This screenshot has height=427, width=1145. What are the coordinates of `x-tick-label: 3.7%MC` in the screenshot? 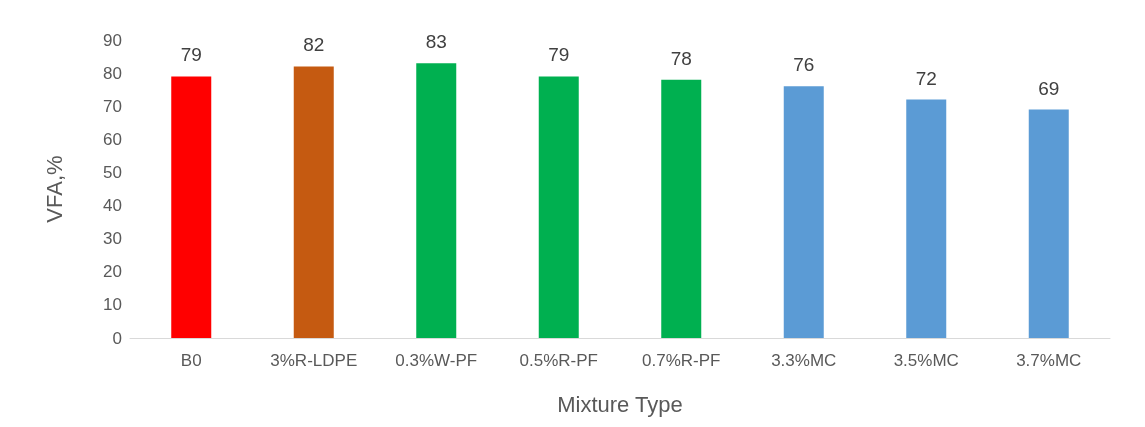 It's located at (1049, 360).